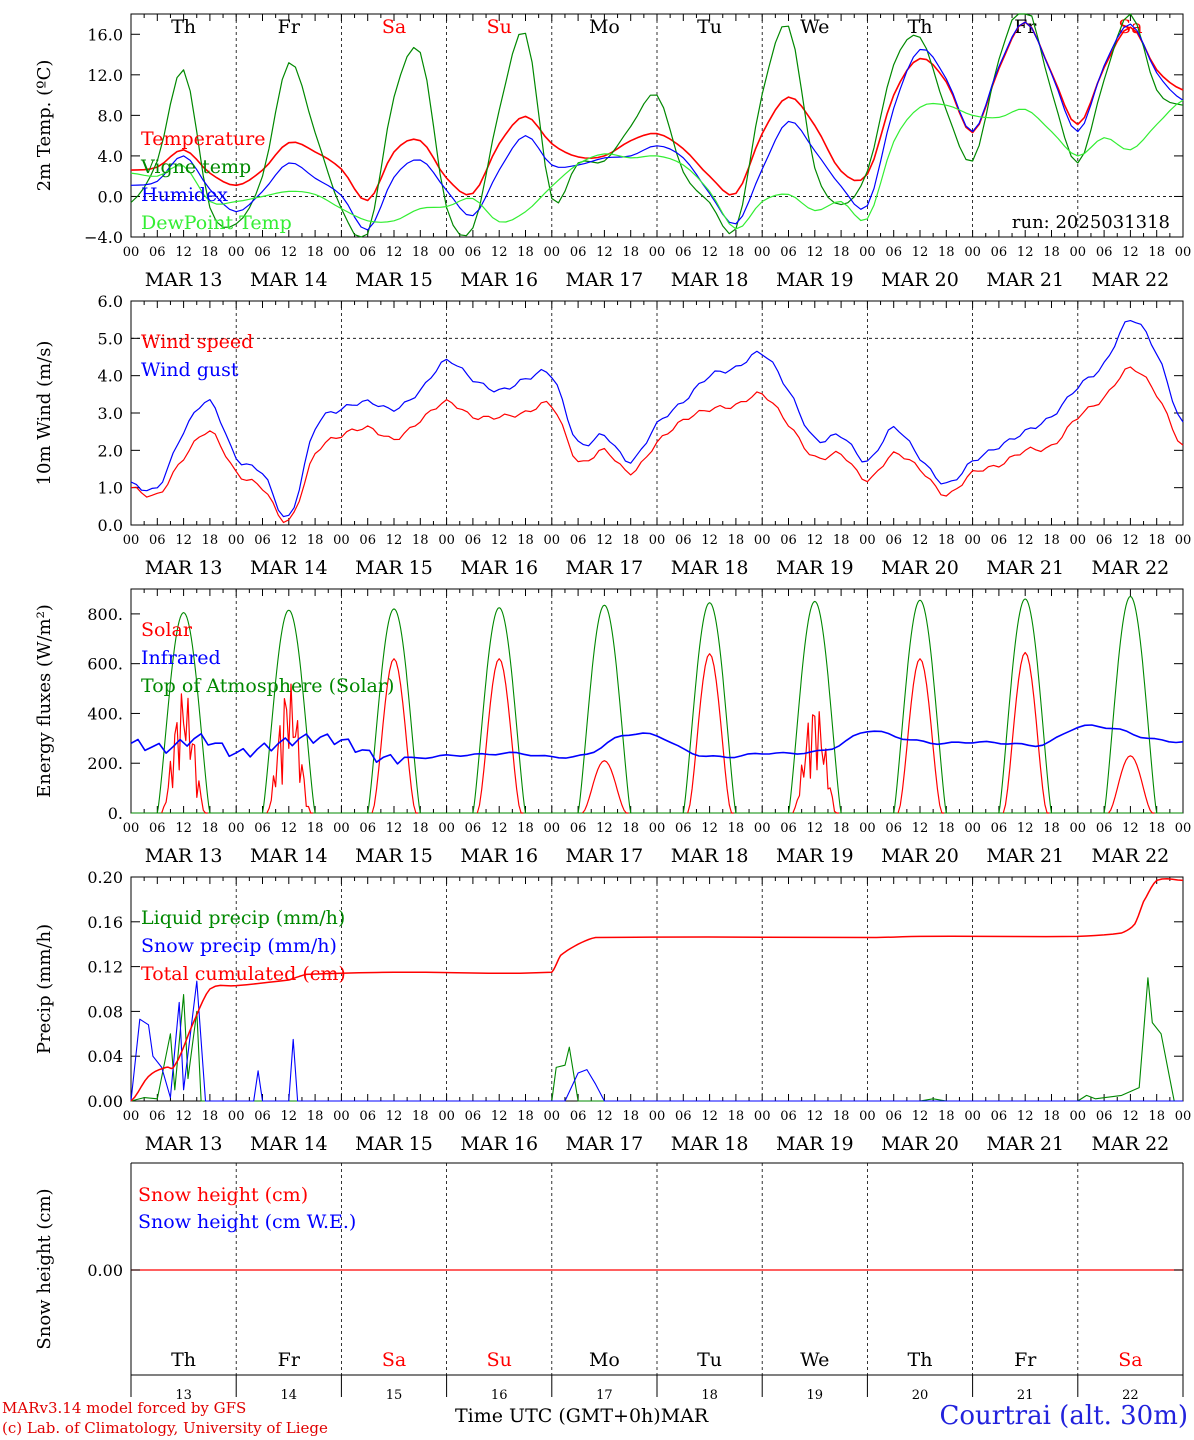 Image resolution: width=1194 pixels, height=1440 pixels. What do you see at coordinates (110, 301) in the screenshot?
I see `y-tick-label: 6.0` at bounding box center [110, 301].